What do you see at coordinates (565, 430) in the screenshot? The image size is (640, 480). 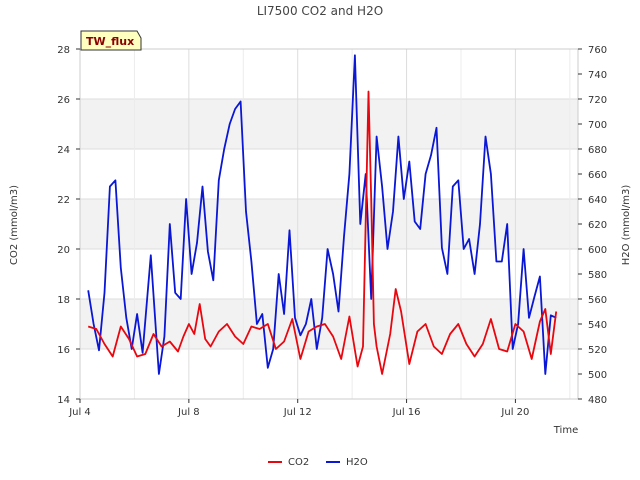 I see `x-axis-title: Time` at bounding box center [565, 430].